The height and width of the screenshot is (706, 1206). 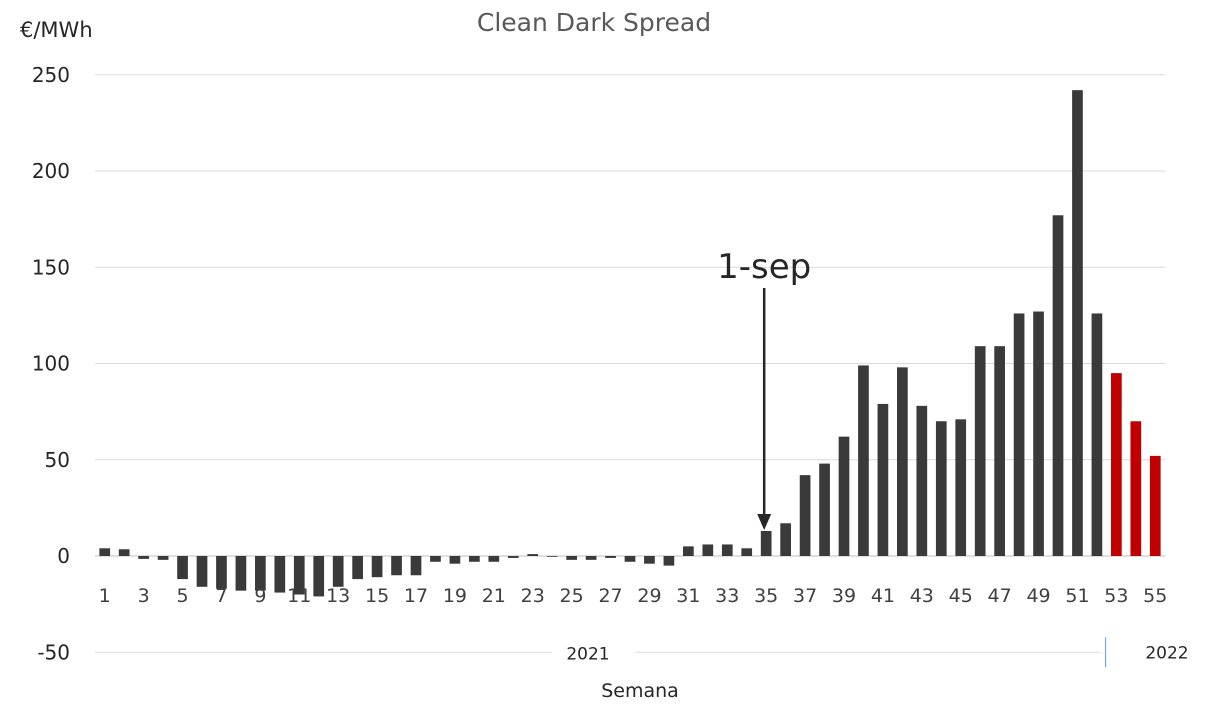 I want to click on y-tick-label: 250, so click(x=51, y=75).